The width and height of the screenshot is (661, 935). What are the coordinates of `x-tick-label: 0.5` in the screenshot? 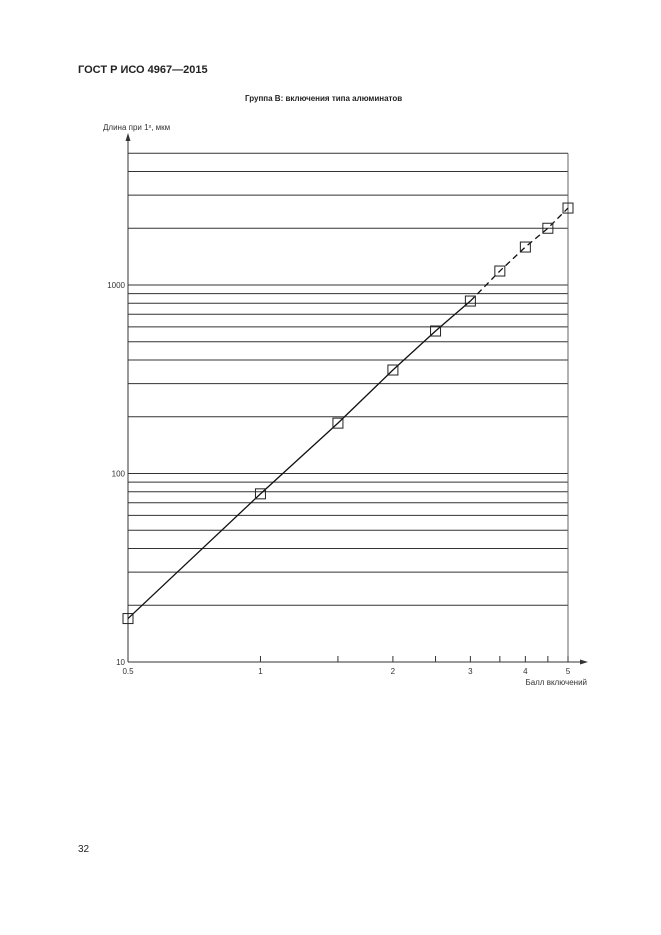 It's located at (128, 671).